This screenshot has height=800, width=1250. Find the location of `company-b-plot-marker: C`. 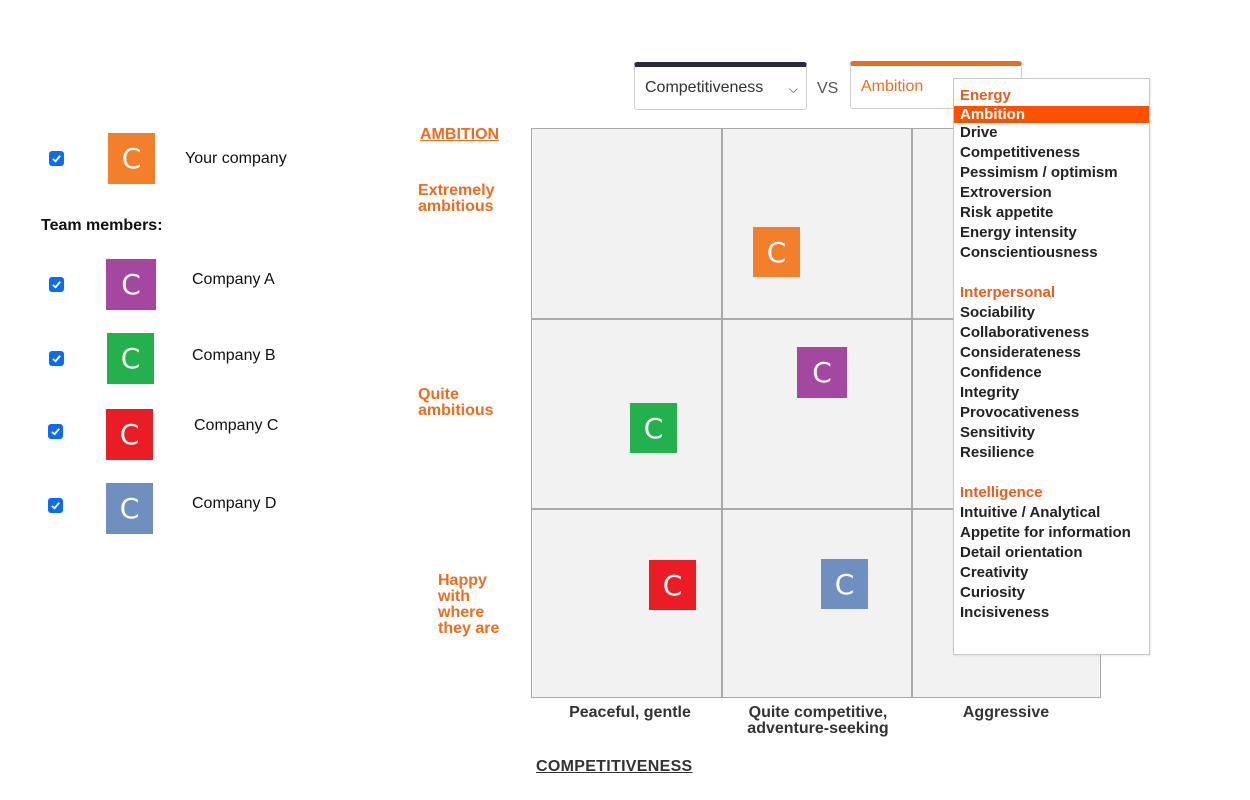

company-b-plot-marker: C is located at coordinates (653, 428).